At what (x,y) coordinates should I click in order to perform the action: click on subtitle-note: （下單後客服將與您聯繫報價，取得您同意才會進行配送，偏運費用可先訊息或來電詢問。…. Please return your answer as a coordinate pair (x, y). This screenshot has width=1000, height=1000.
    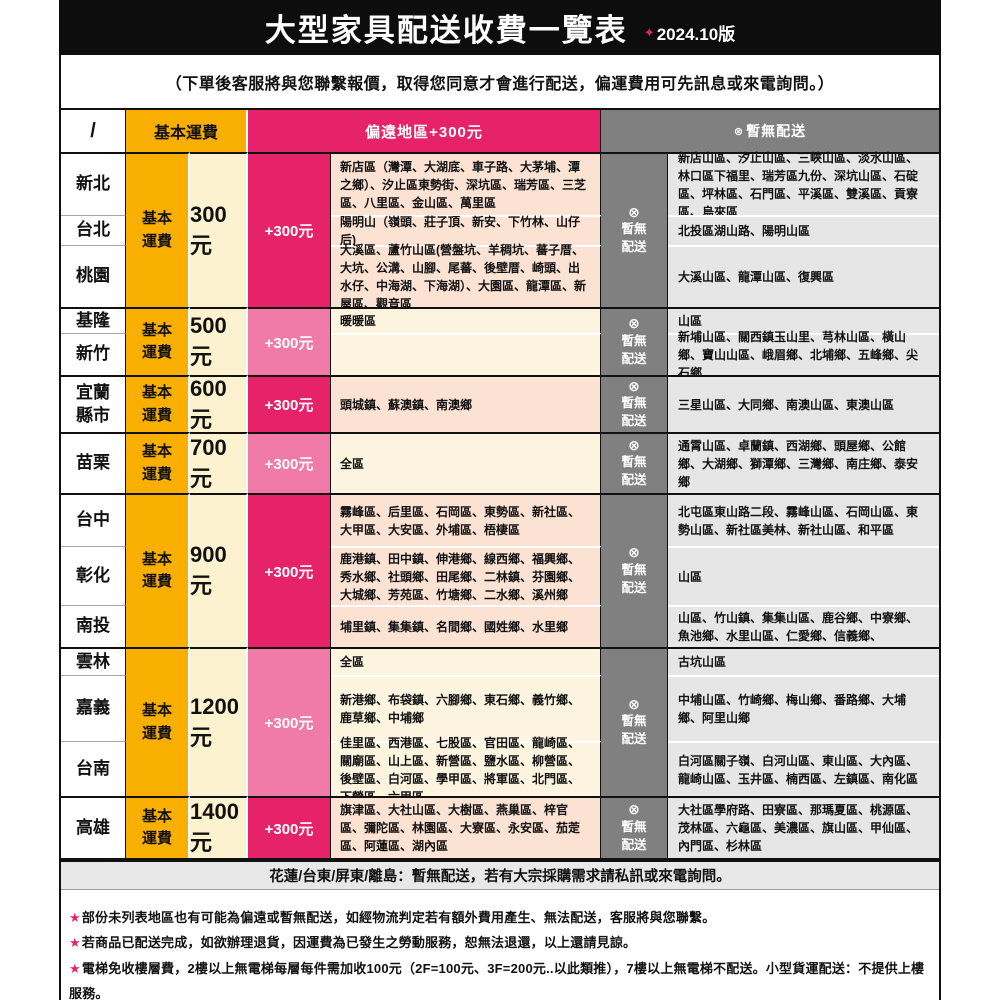
    Looking at the image, I should click on (500, 81).